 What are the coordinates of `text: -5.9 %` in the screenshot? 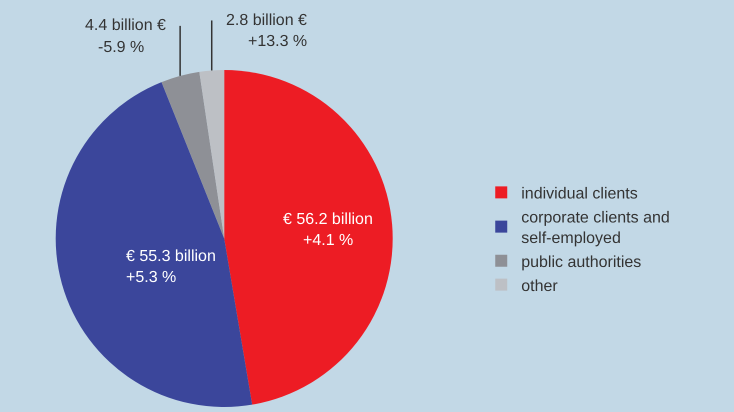 It's located at (121, 47).